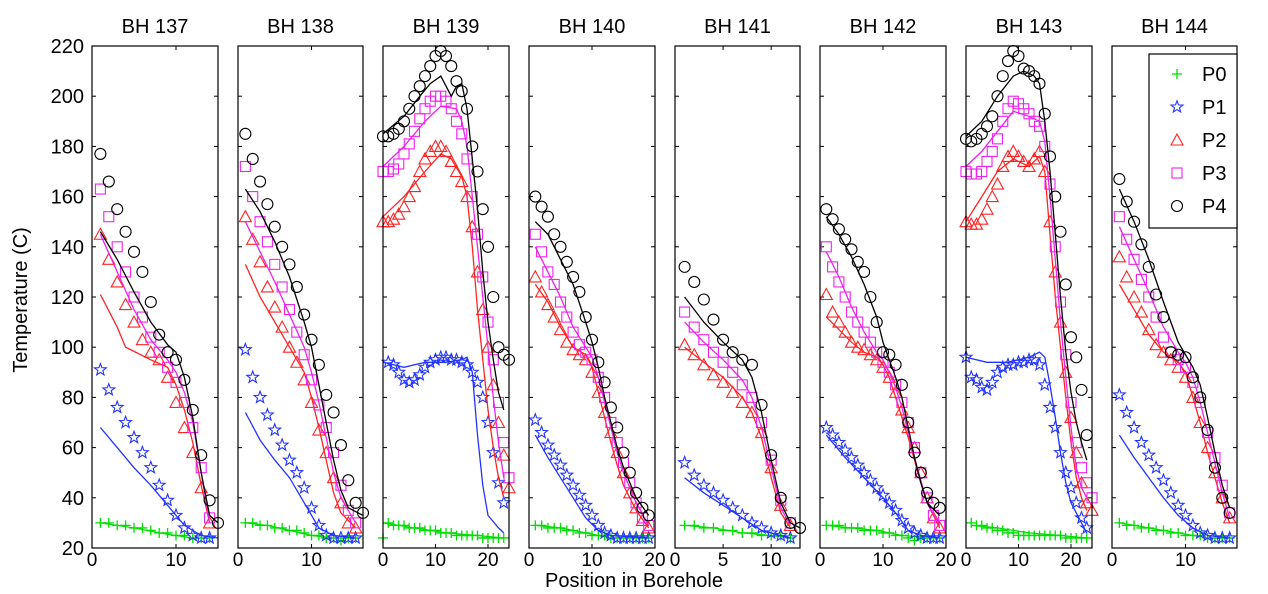 Image resolution: width=1268 pixels, height=594 pixels. What do you see at coordinates (383, 560) in the screenshot?
I see `x-tick-label: 0` at bounding box center [383, 560].